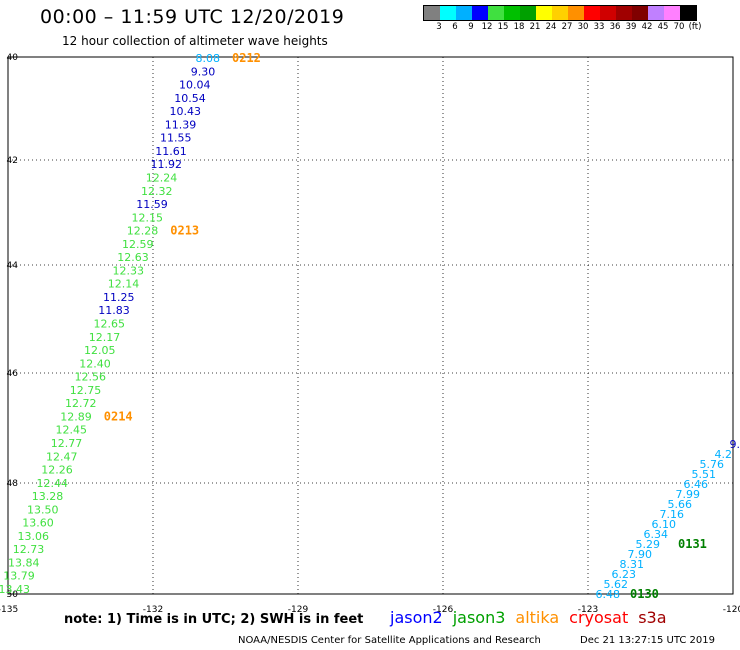 This screenshot has width=740, height=650. I want to click on x-tick-label: -129, so click(298, 610).